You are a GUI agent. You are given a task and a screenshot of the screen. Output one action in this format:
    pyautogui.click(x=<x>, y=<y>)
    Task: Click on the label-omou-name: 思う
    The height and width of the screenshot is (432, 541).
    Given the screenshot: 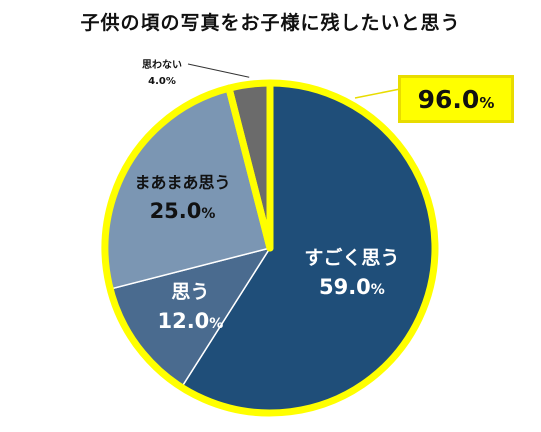 What is the action you would take?
    pyautogui.click(x=190, y=292)
    